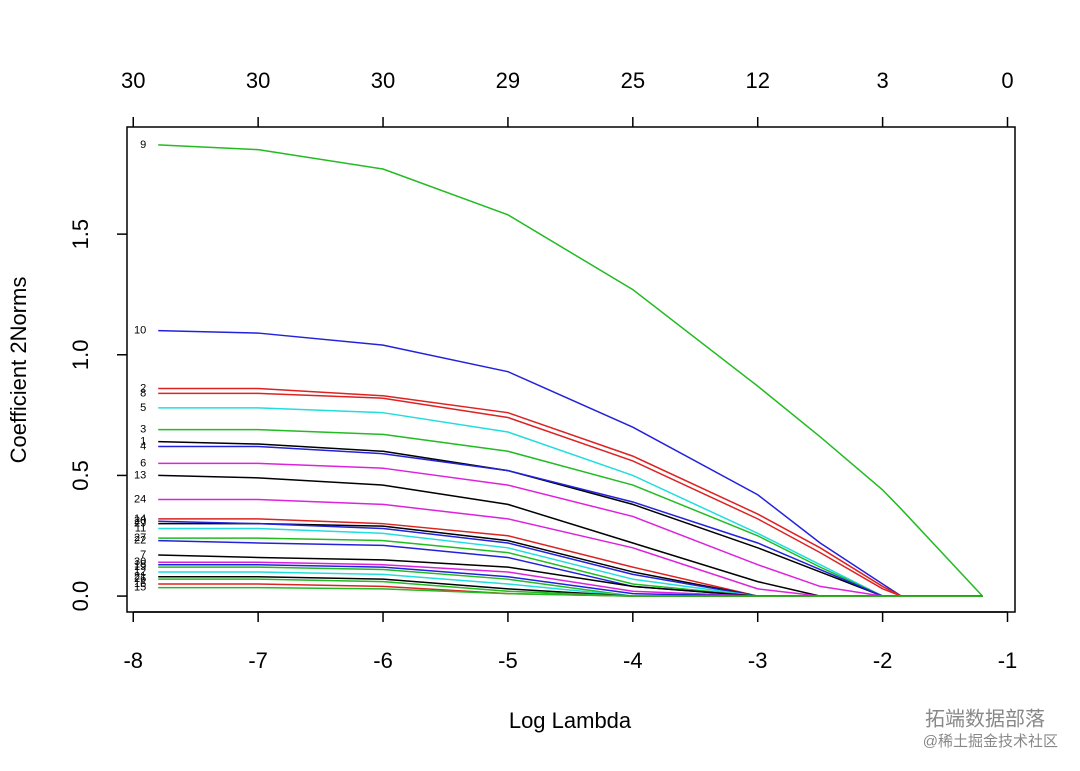  I want to click on series-label: 27, so click(140, 538).